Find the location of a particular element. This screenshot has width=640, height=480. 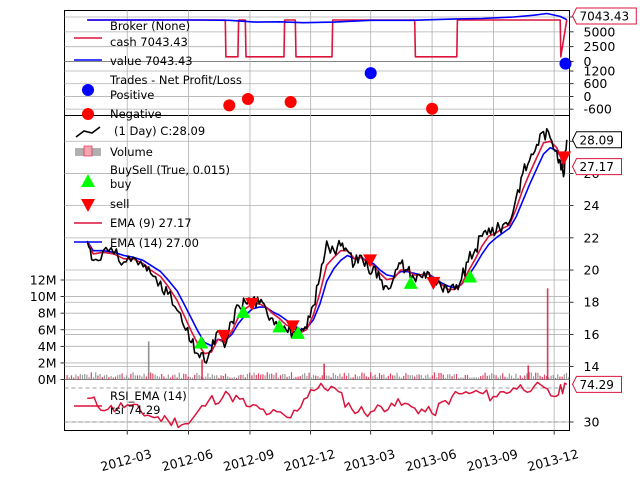

rsi-line is located at coordinates (327, 405).